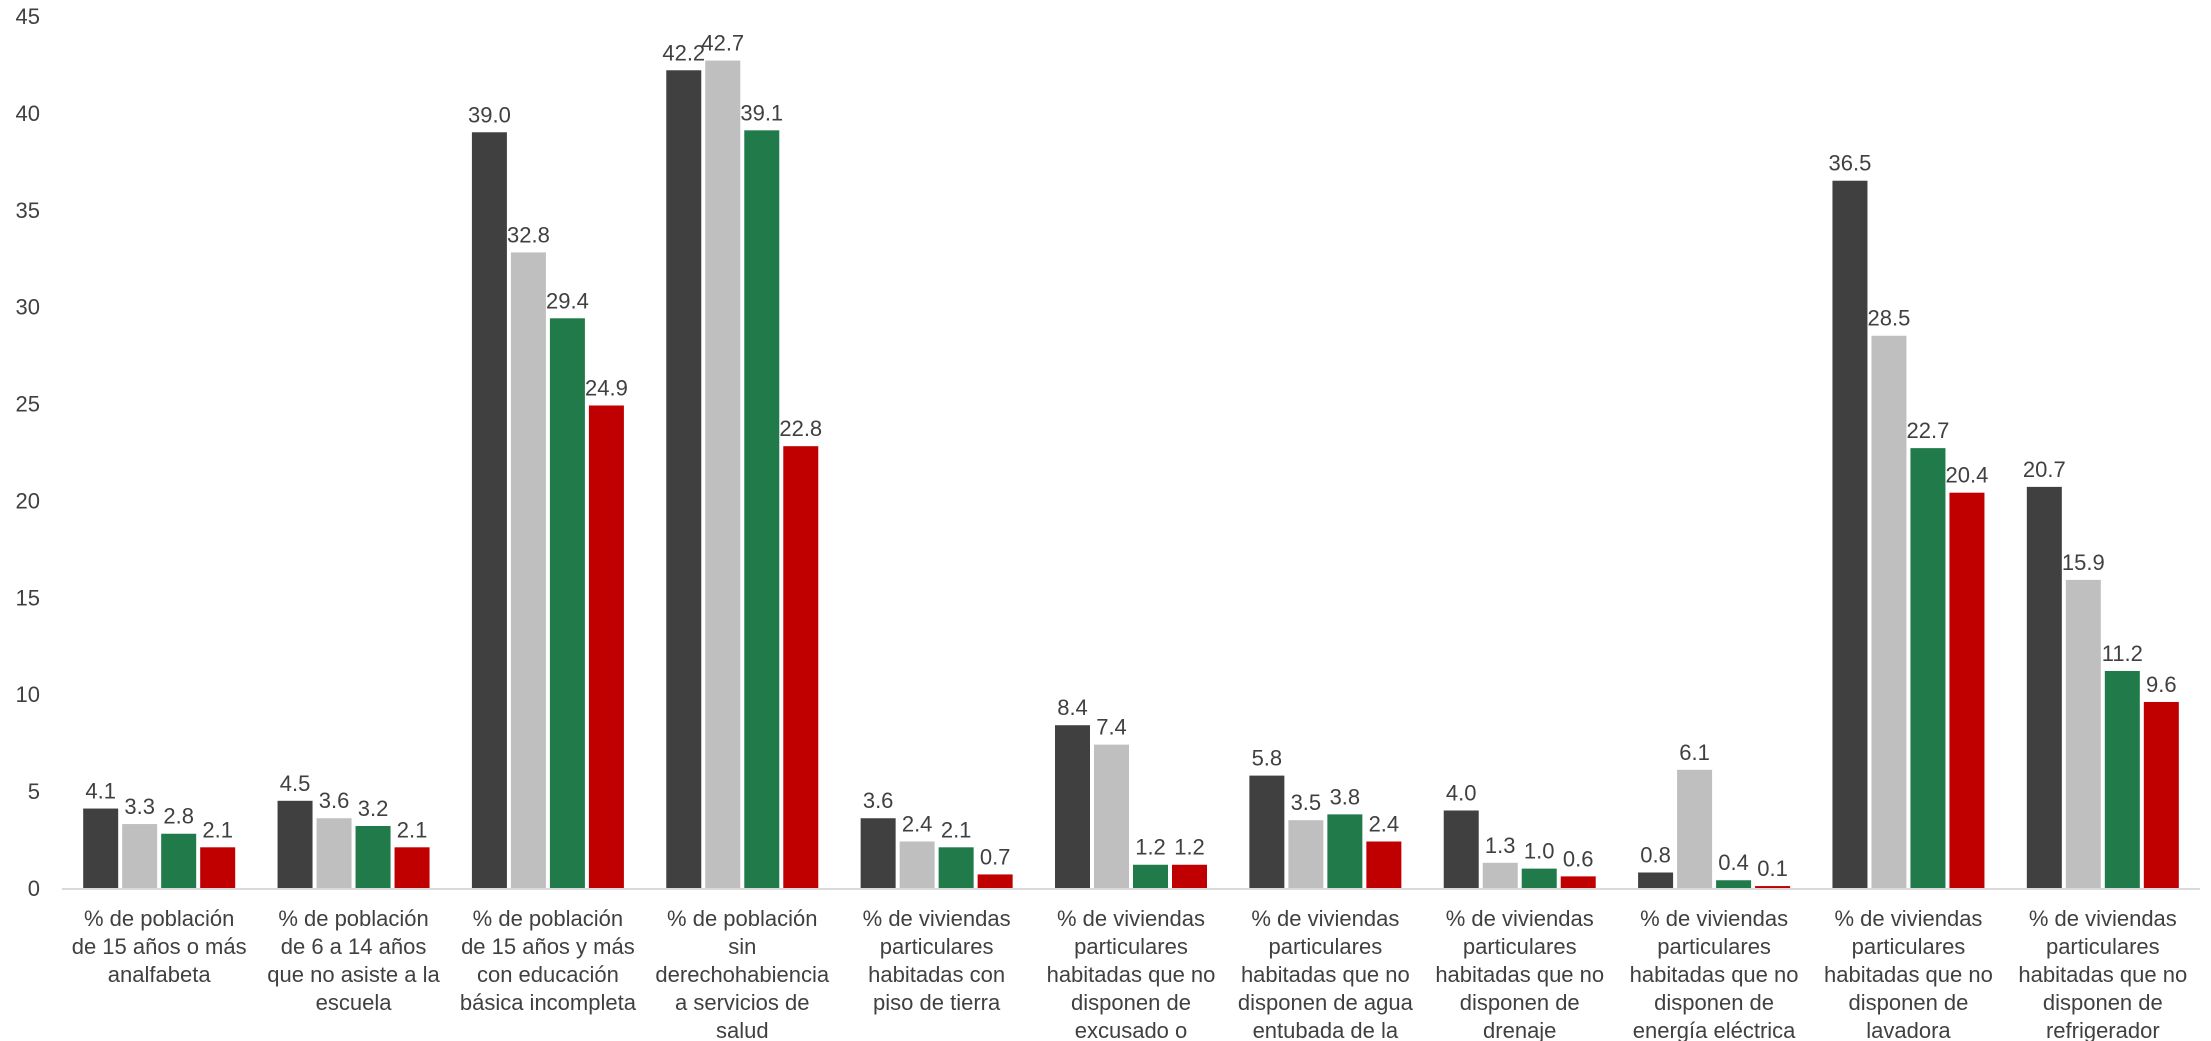  I want to click on data-label: 4.5, so click(295, 783).